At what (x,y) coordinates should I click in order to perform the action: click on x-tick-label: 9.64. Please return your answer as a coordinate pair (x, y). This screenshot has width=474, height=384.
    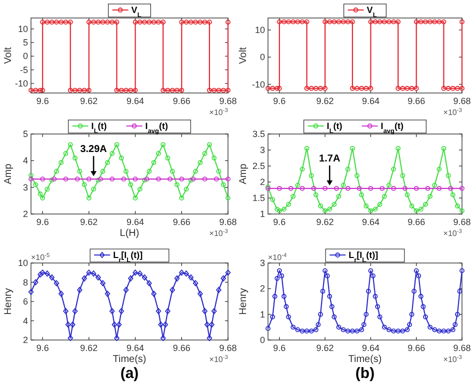
    Looking at the image, I should click on (135, 222).